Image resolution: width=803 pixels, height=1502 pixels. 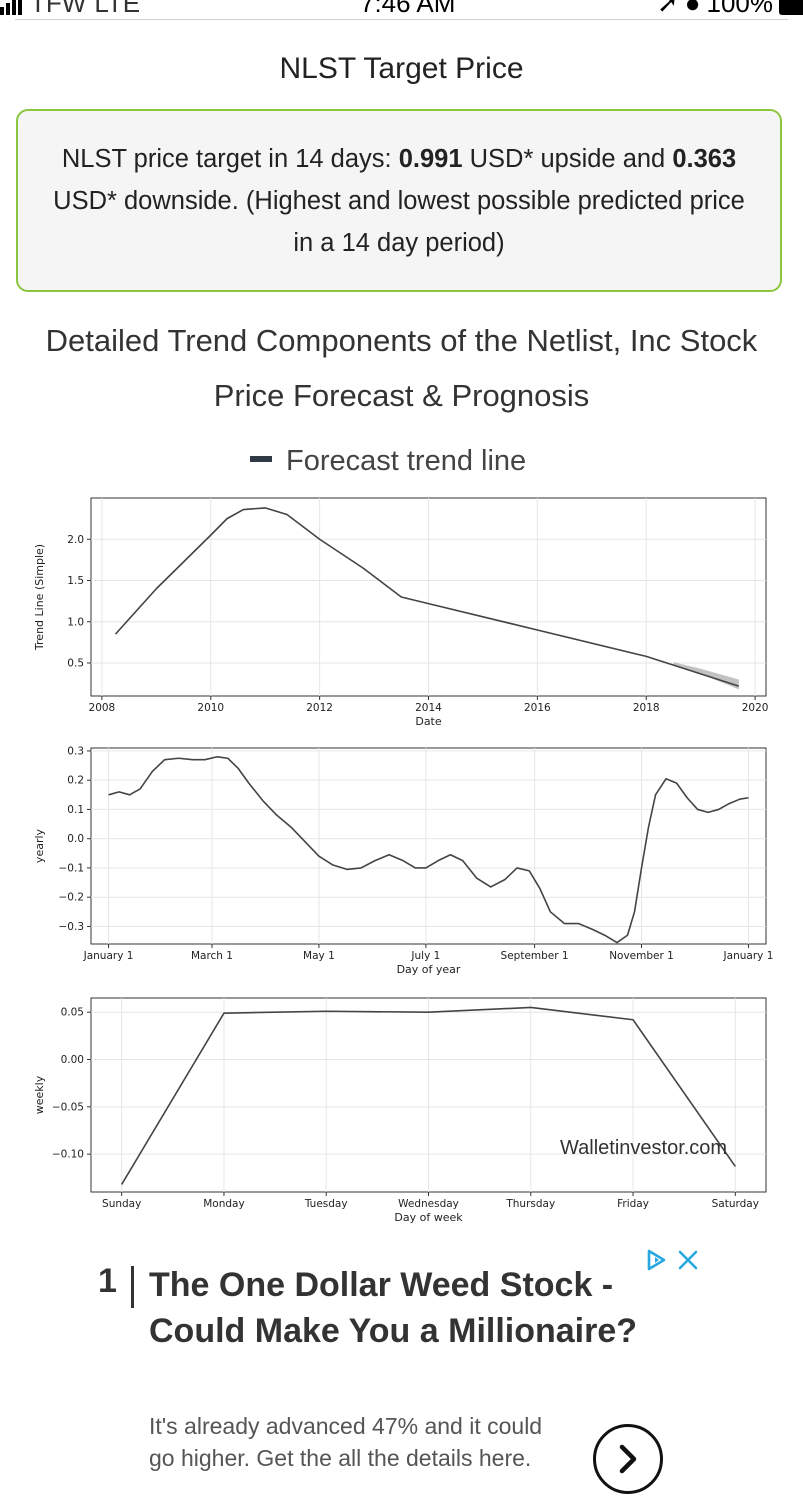 What do you see at coordinates (210, 708) in the screenshot?
I see `panel-1-x-tick-label: 2010` at bounding box center [210, 708].